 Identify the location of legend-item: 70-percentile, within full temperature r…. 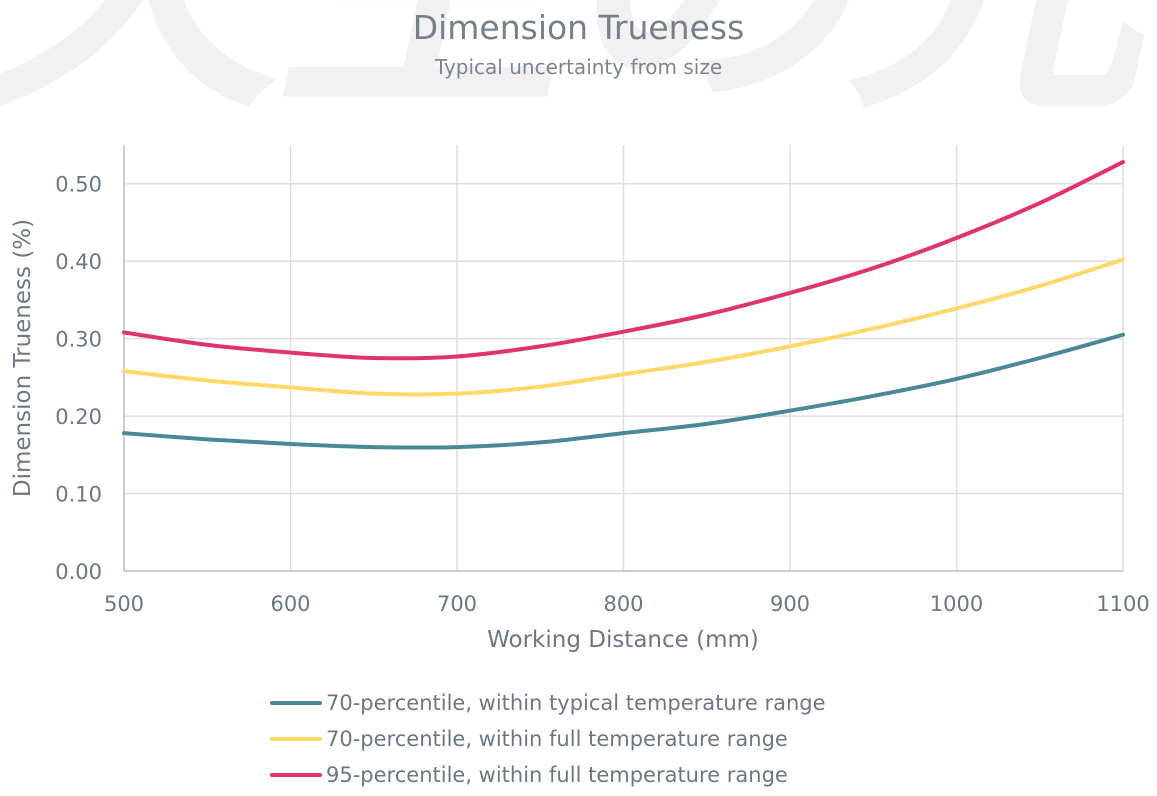
(548, 739).